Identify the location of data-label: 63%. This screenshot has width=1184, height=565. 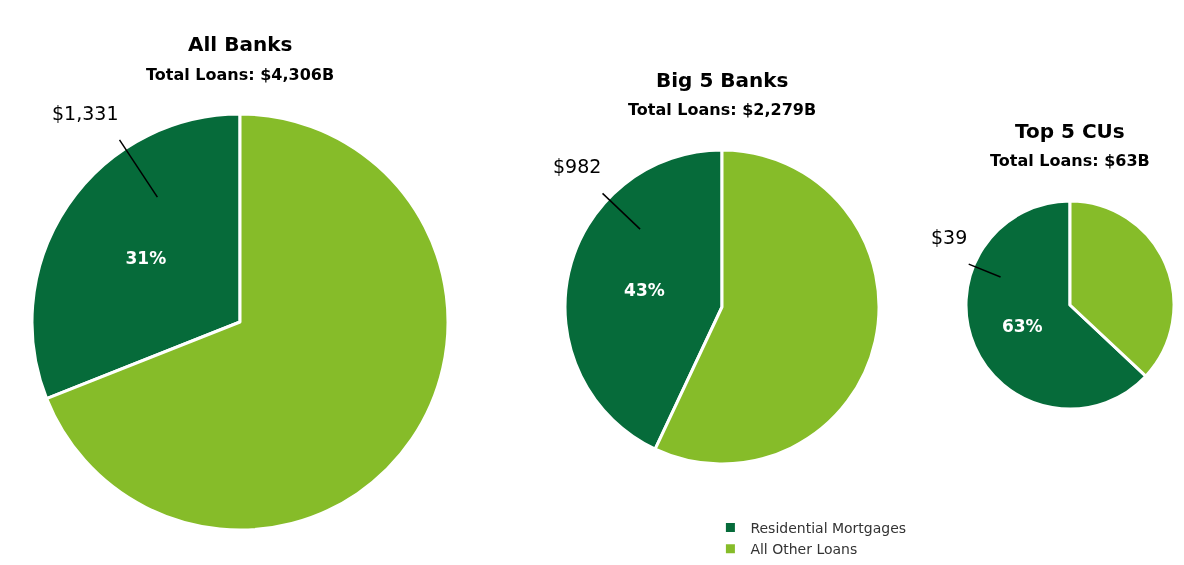
(1022, 325).